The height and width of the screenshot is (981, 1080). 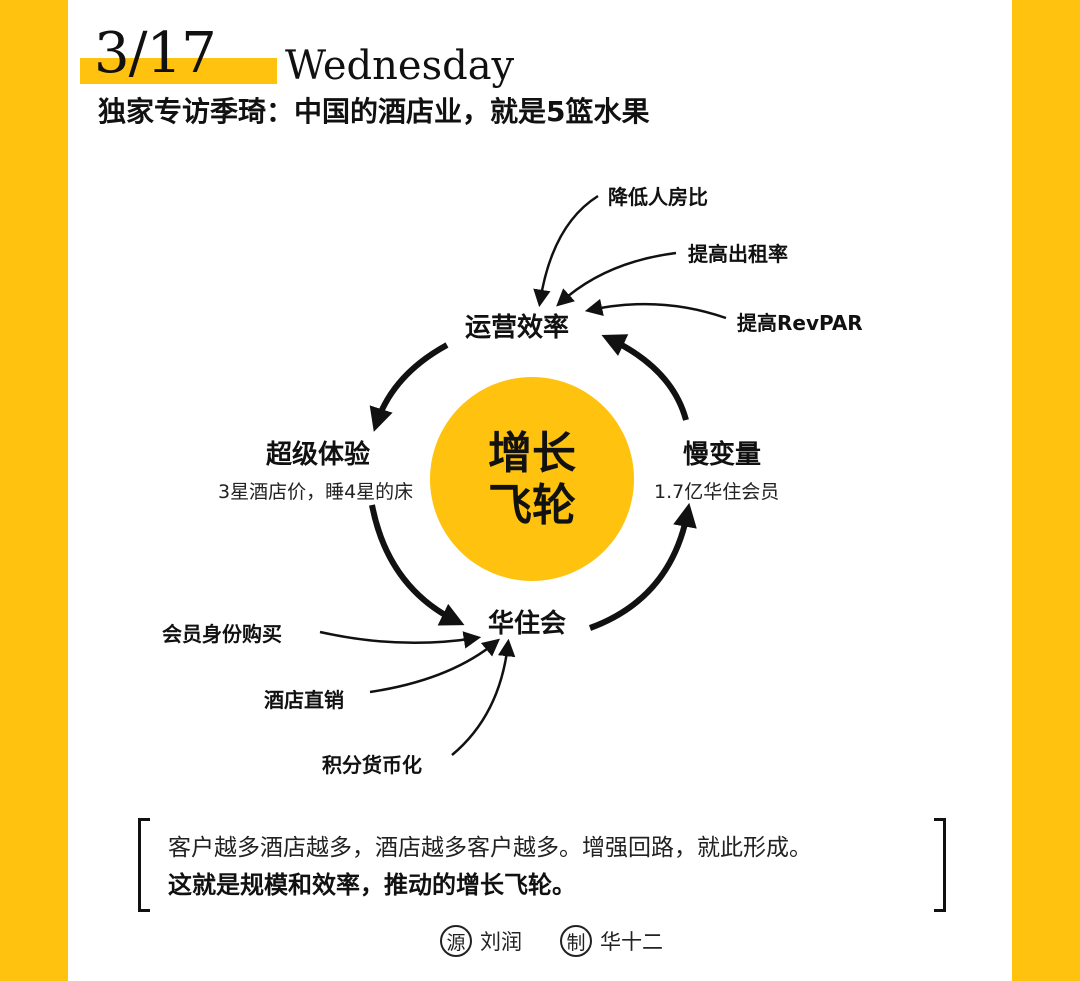 I want to click on right-accent-bar, so click(x=1046, y=490).